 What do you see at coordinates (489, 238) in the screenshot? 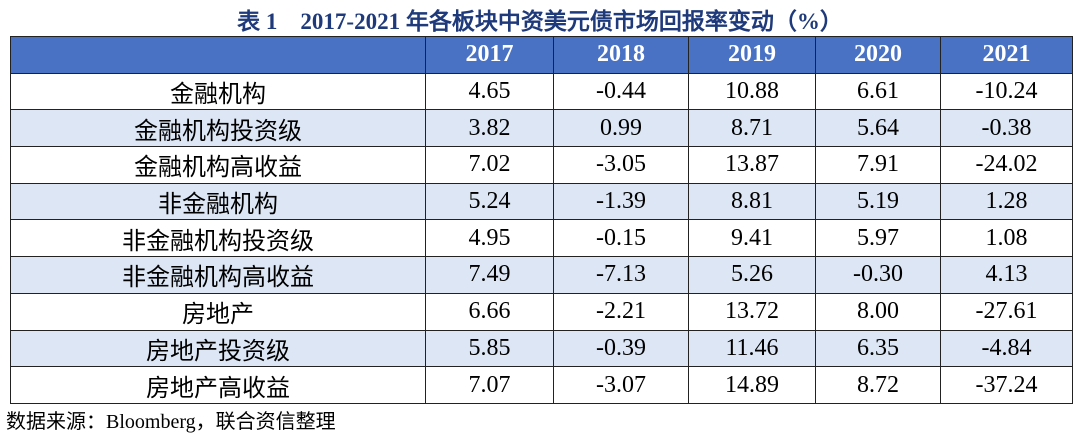
I see `cell: 4.95` at bounding box center [489, 238].